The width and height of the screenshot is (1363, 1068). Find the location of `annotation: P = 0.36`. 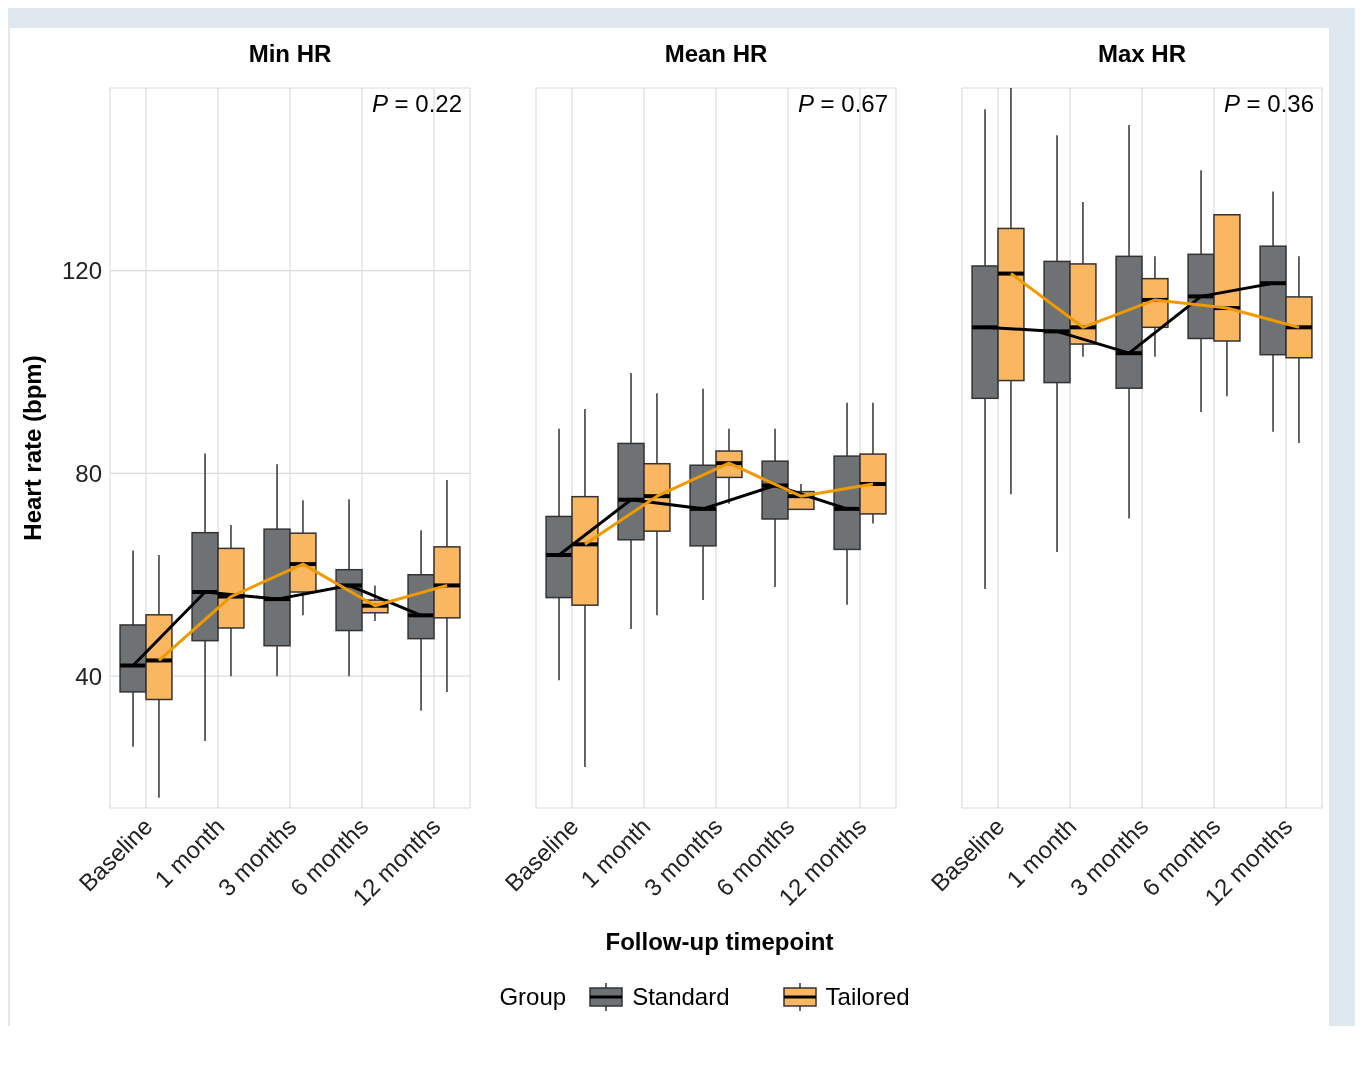

annotation: P = 0.36 is located at coordinates (1268, 104).